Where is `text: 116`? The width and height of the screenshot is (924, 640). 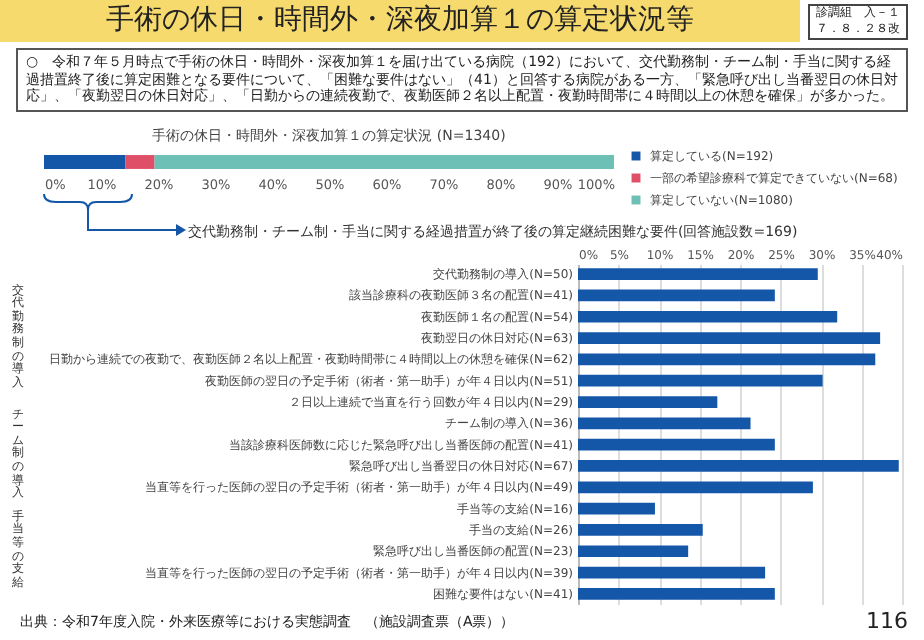 text: 116 is located at coordinates (887, 621).